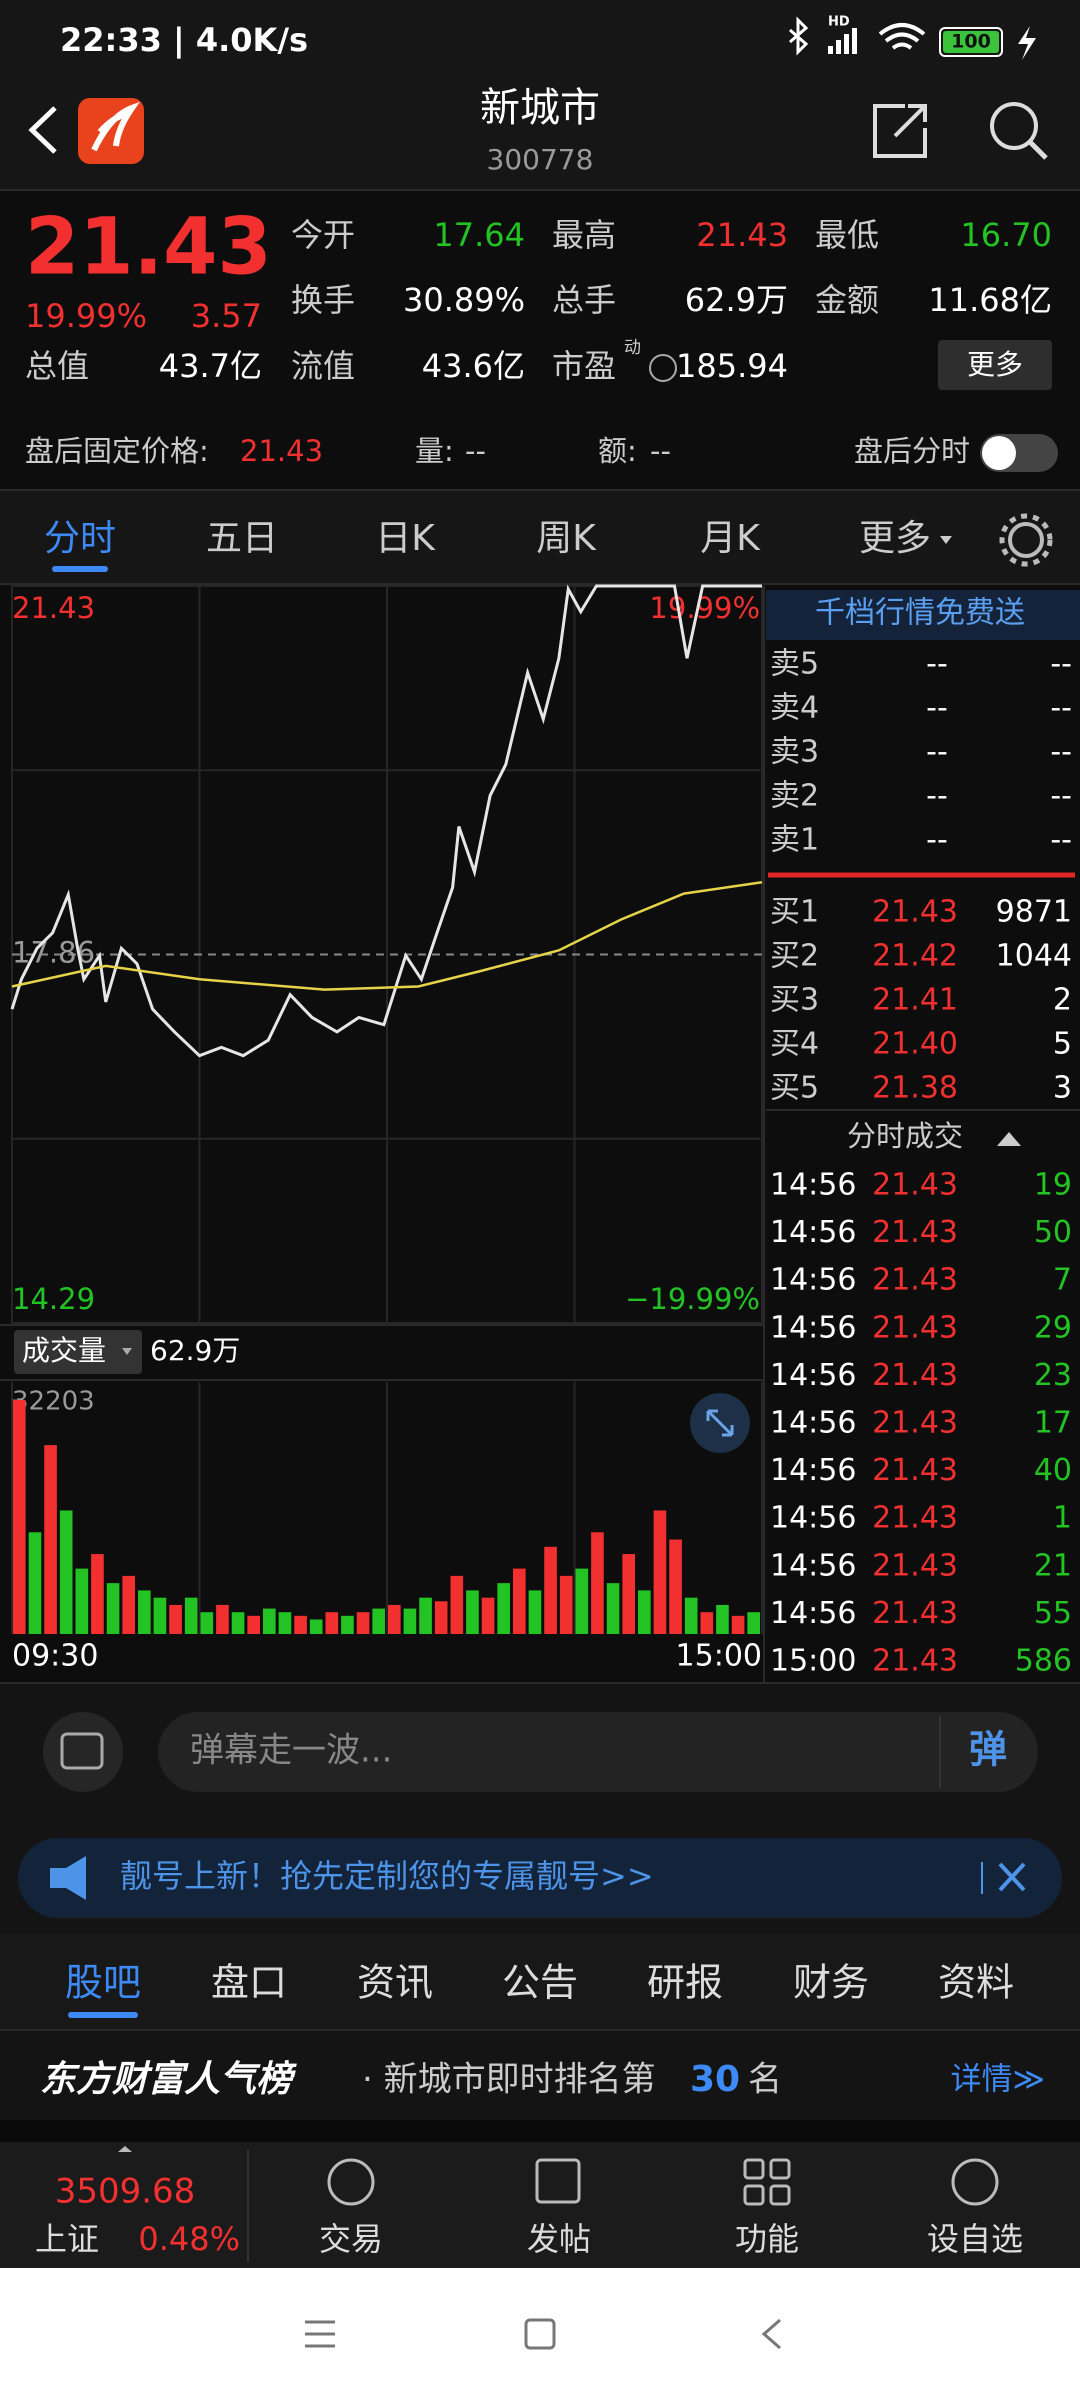  What do you see at coordinates (598, 1752) in the screenshot?
I see `comment-input` at bounding box center [598, 1752].